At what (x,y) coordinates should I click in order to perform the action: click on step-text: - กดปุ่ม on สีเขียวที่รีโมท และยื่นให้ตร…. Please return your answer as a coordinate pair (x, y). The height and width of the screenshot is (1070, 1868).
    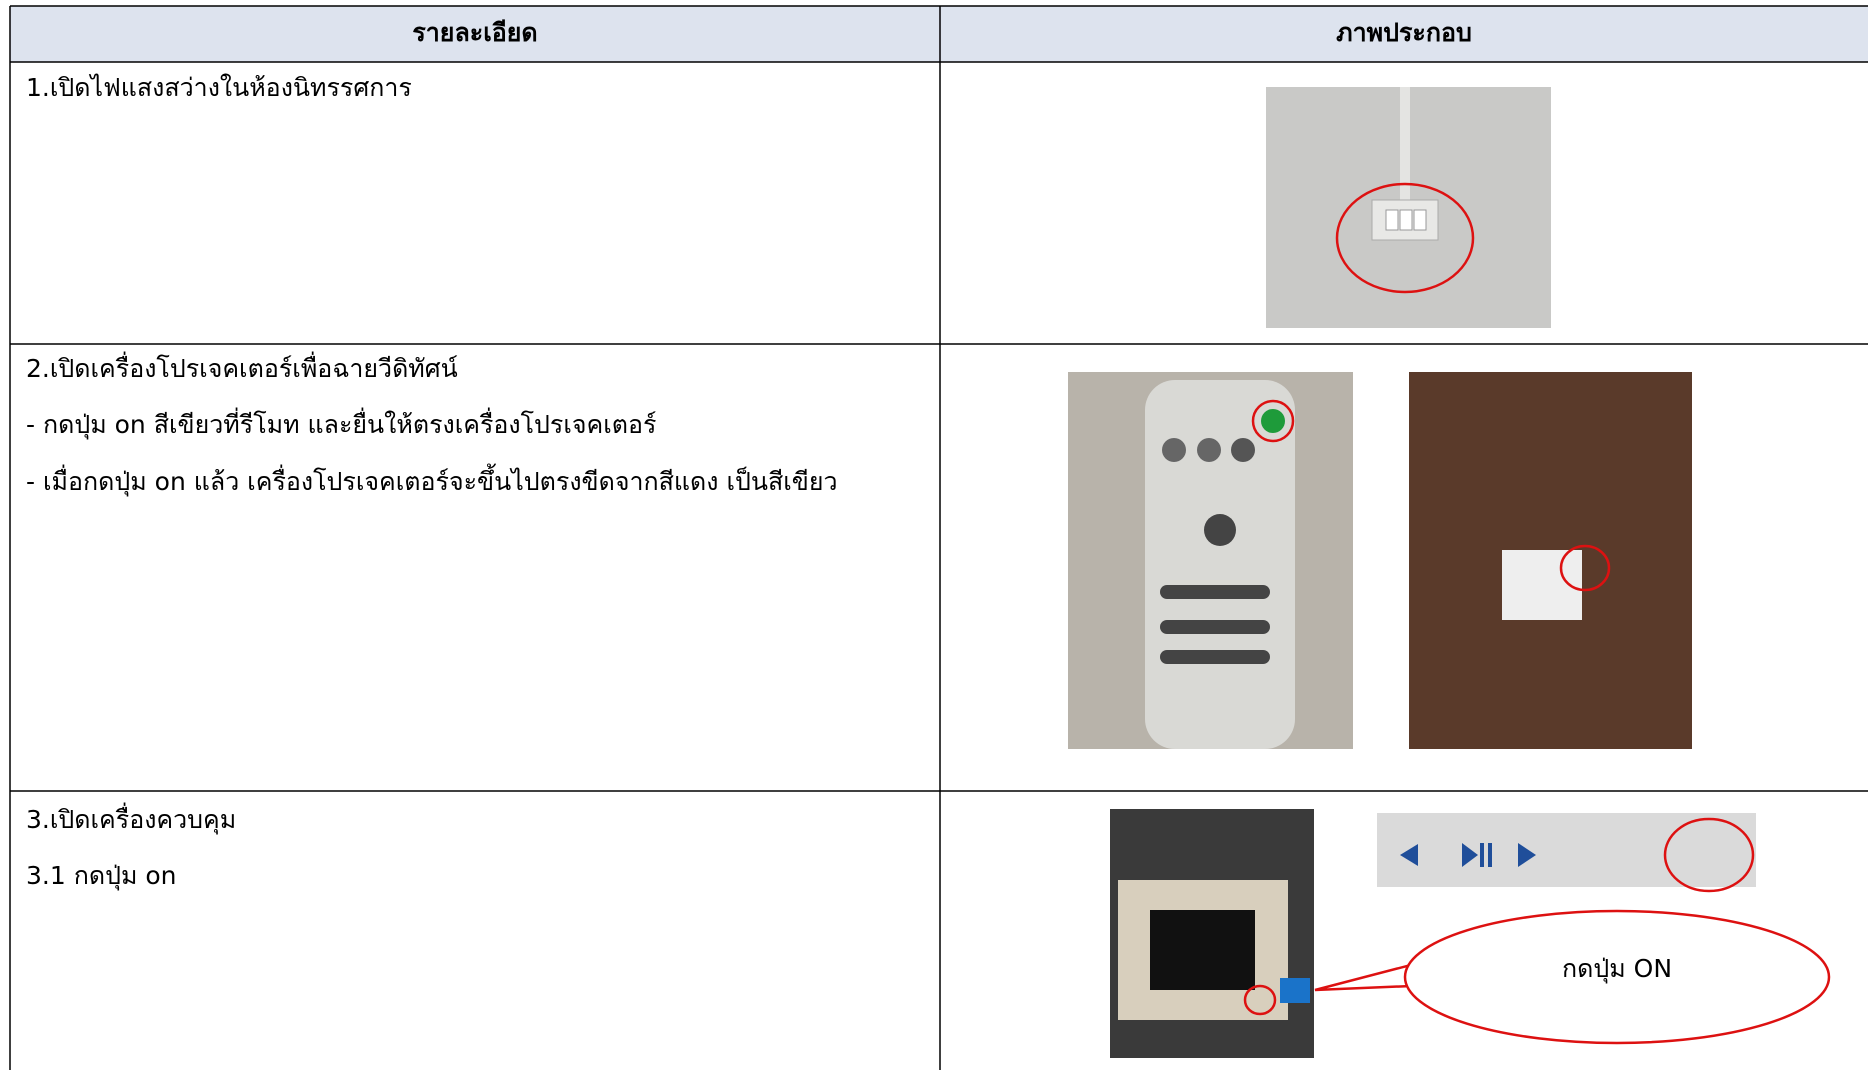
    Looking at the image, I should click on (341, 423).